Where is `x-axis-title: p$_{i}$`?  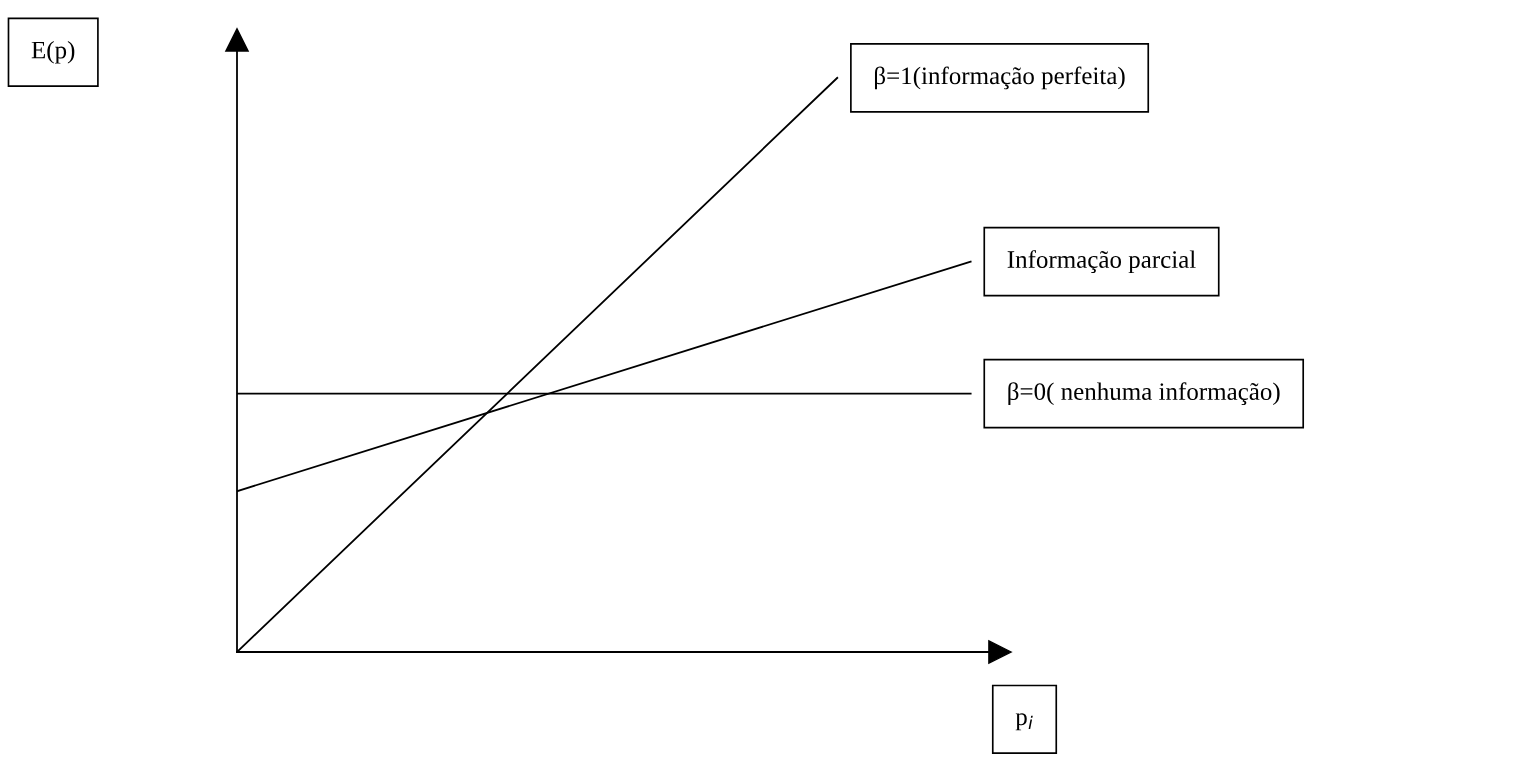 x-axis-title: p$_{i}$ is located at coordinates (1024, 722).